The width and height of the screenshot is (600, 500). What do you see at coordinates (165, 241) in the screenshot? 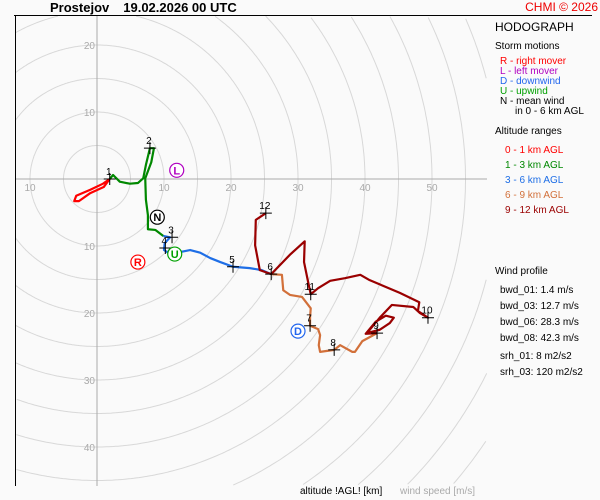
I see `altitude-label: 4` at bounding box center [165, 241].